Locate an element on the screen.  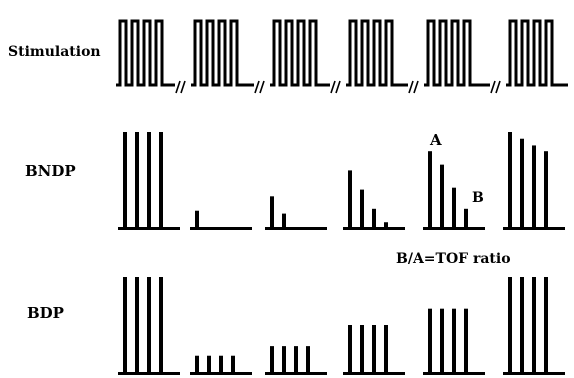
marker-b: B is located at coordinates (478, 198).